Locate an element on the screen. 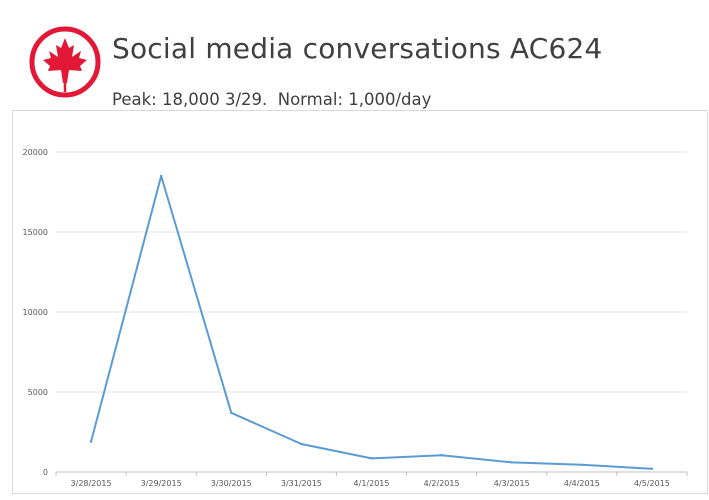 This screenshot has height=500, width=709. logo-ring-icon is located at coordinates (65, 62).